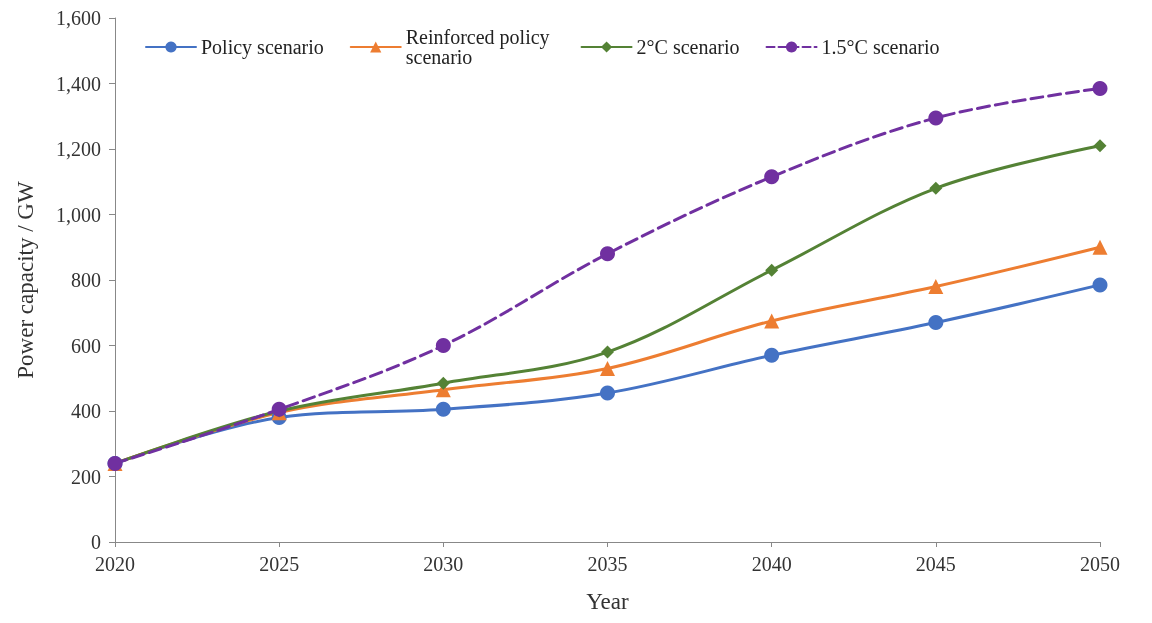  Describe the element at coordinates (86, 345) in the screenshot. I see `y-tick-label: 600` at that location.